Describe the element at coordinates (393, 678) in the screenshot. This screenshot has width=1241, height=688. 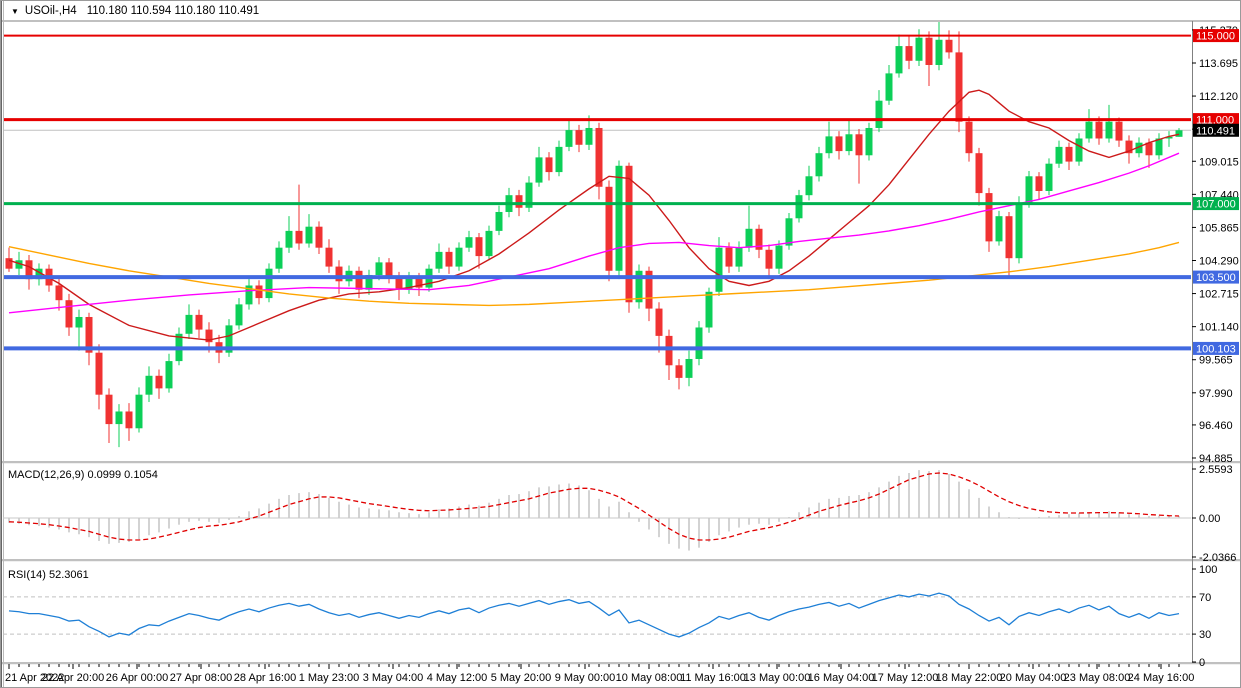
I see `time-axis-label: 3 May 04:00` at that location.